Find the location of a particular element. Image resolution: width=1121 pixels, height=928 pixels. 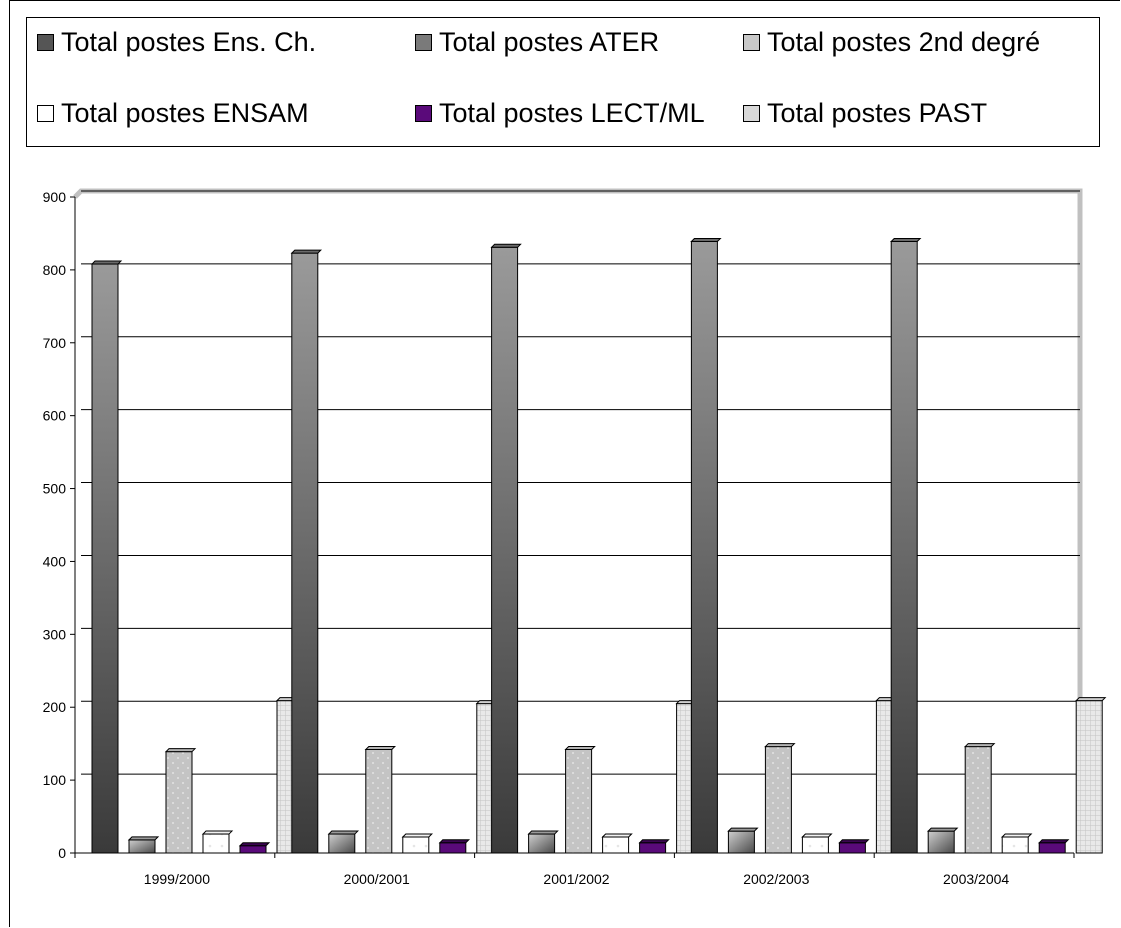

y-tick-label: 0 is located at coordinates (62, 853).